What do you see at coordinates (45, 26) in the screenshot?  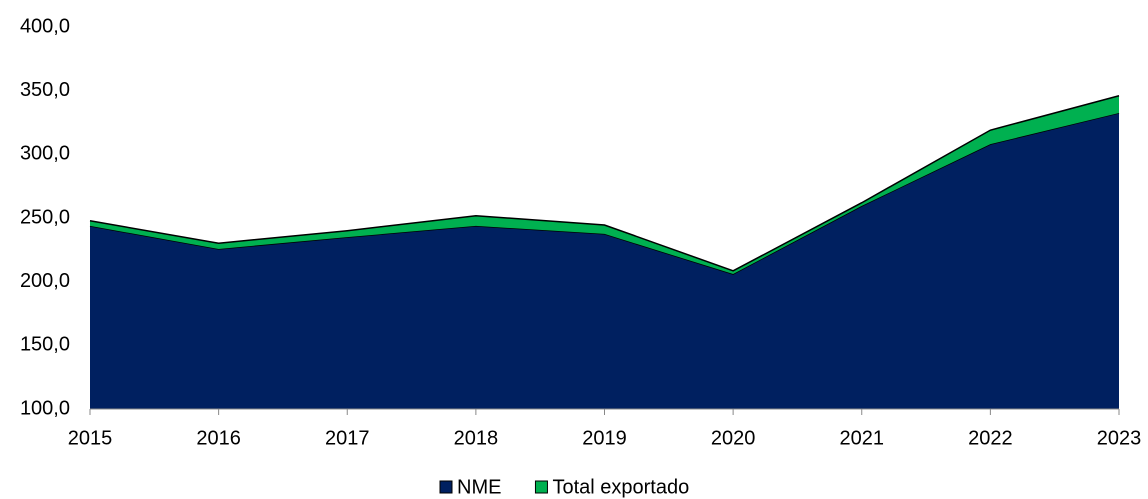 I see `y-tick-label: 400,0` at bounding box center [45, 26].